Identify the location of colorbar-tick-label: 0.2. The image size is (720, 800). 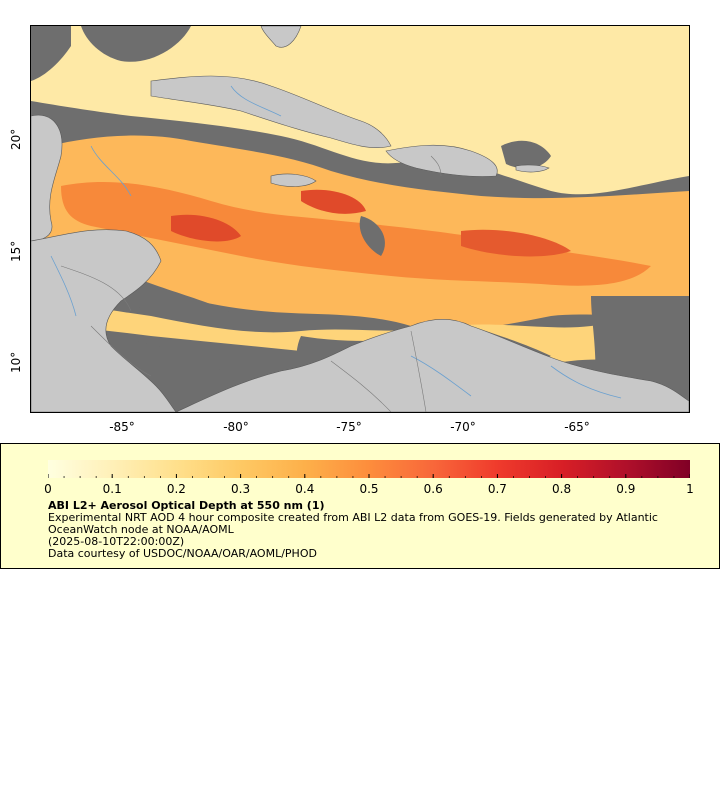
(176, 489).